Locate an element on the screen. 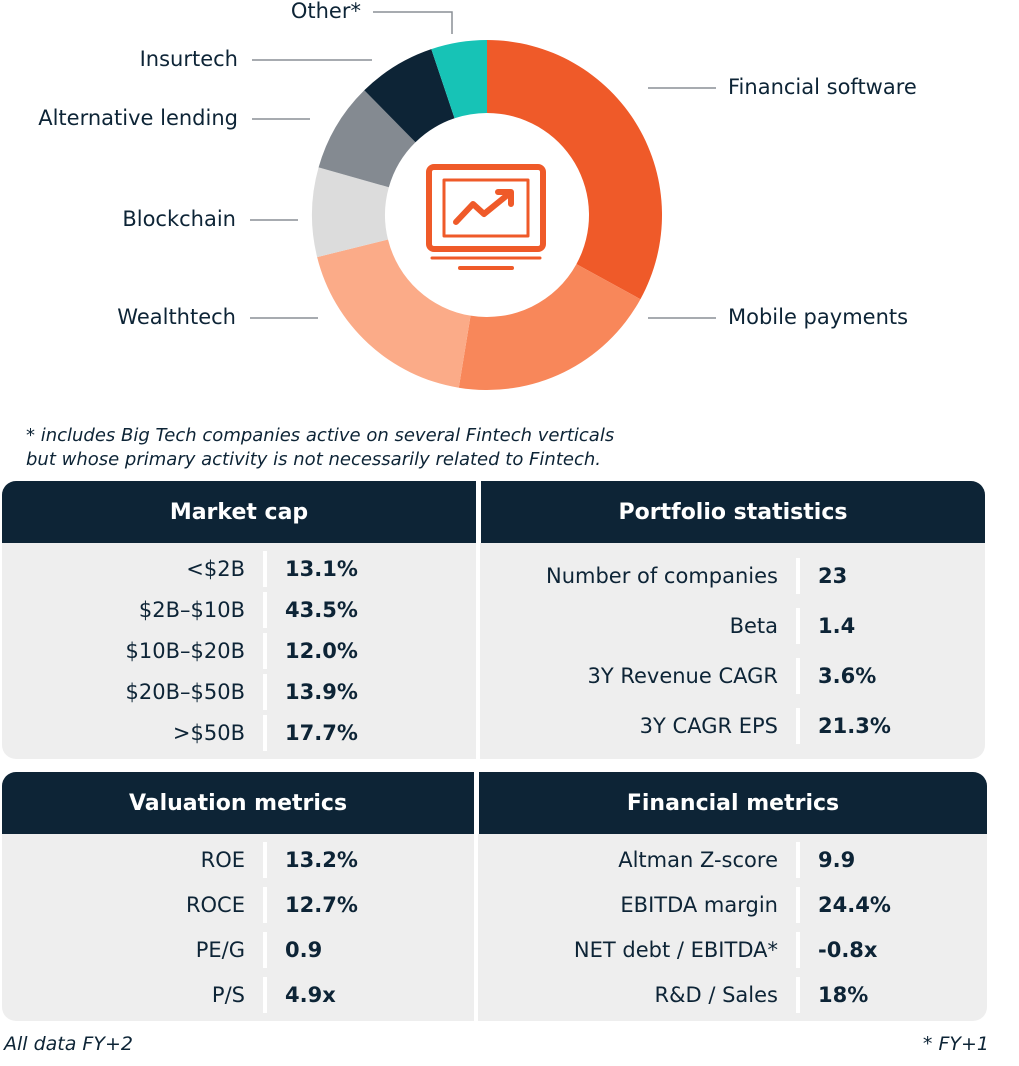  financial-row-label: NET debt / EBITDA* is located at coordinates (675, 949).